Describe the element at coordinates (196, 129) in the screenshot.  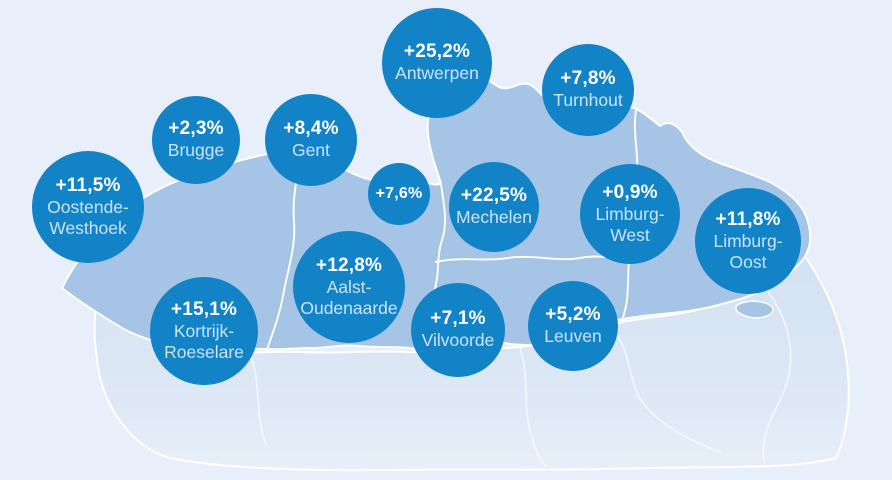
I see `region-value: +2,3%` at that location.